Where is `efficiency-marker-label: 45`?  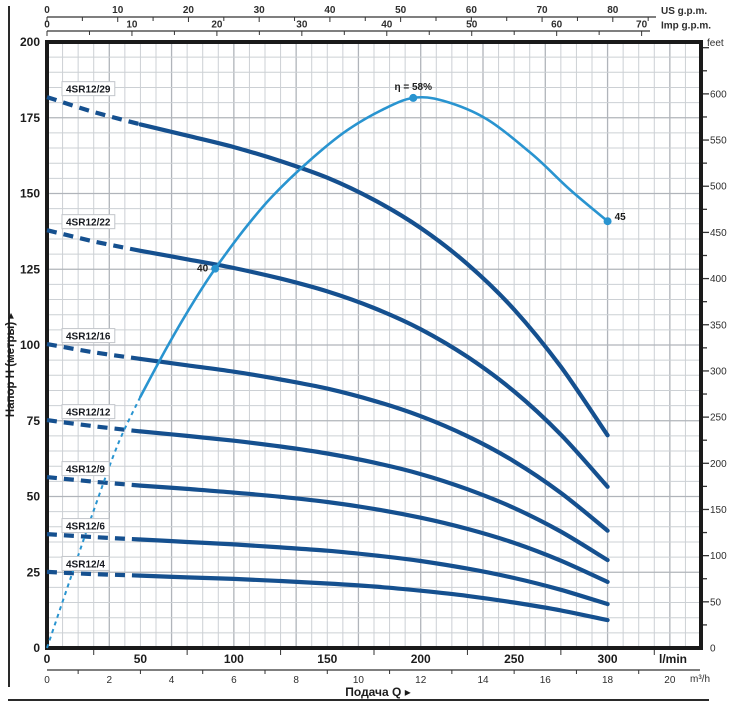
efficiency-marker-label: 45 is located at coordinates (621, 217).